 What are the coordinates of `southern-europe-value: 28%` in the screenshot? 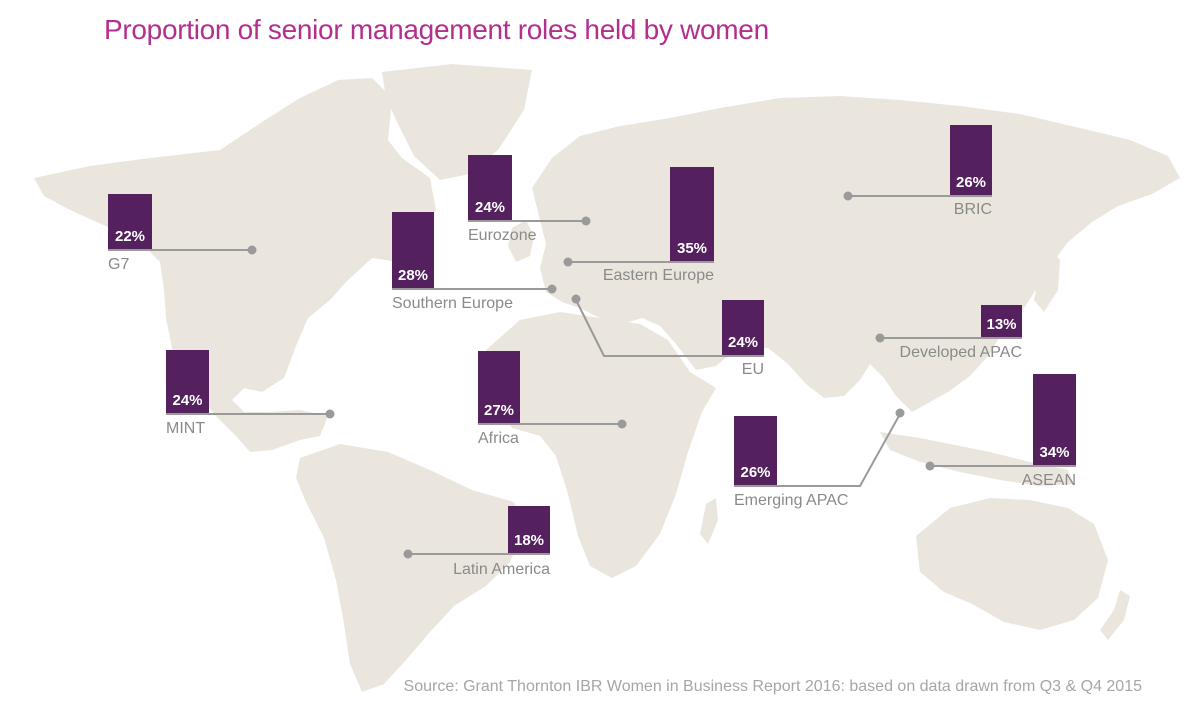 It's located at (413, 275).